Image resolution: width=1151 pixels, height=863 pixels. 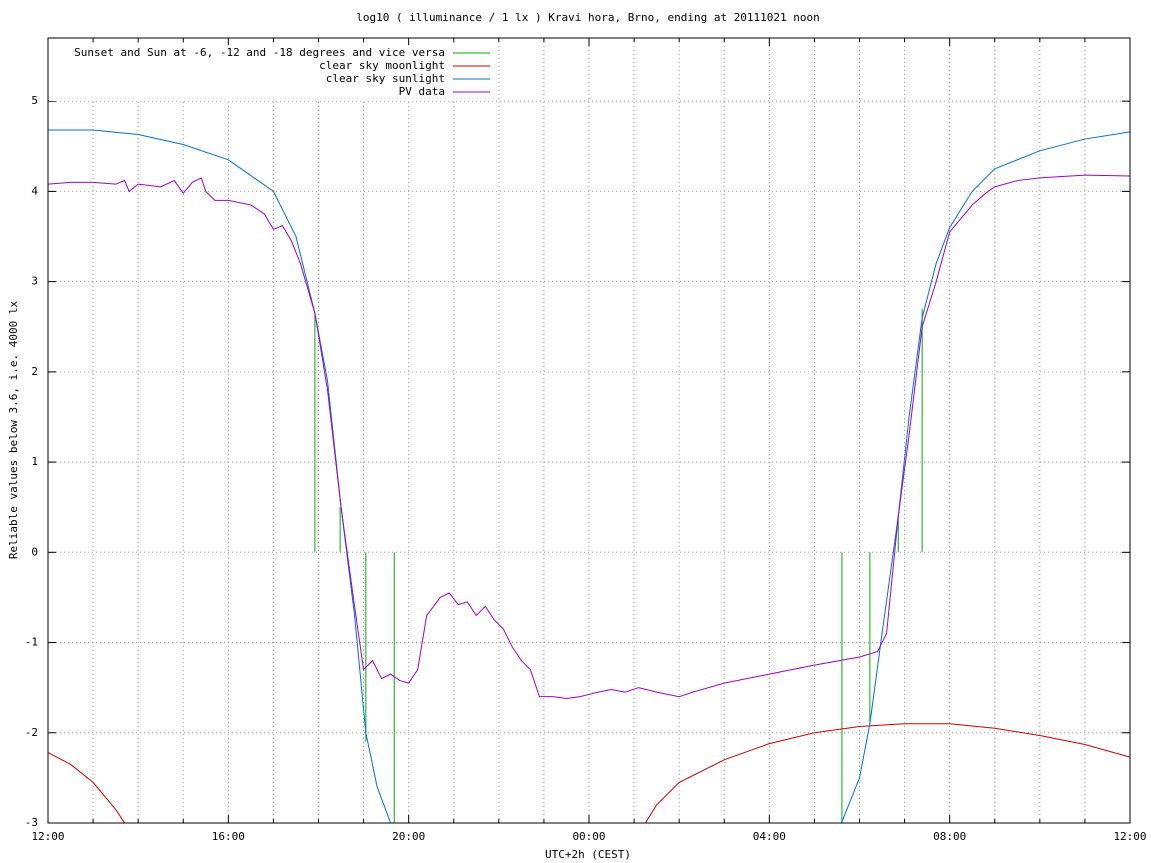 I want to click on x-tick-label: 04:00, so click(x=769, y=836).